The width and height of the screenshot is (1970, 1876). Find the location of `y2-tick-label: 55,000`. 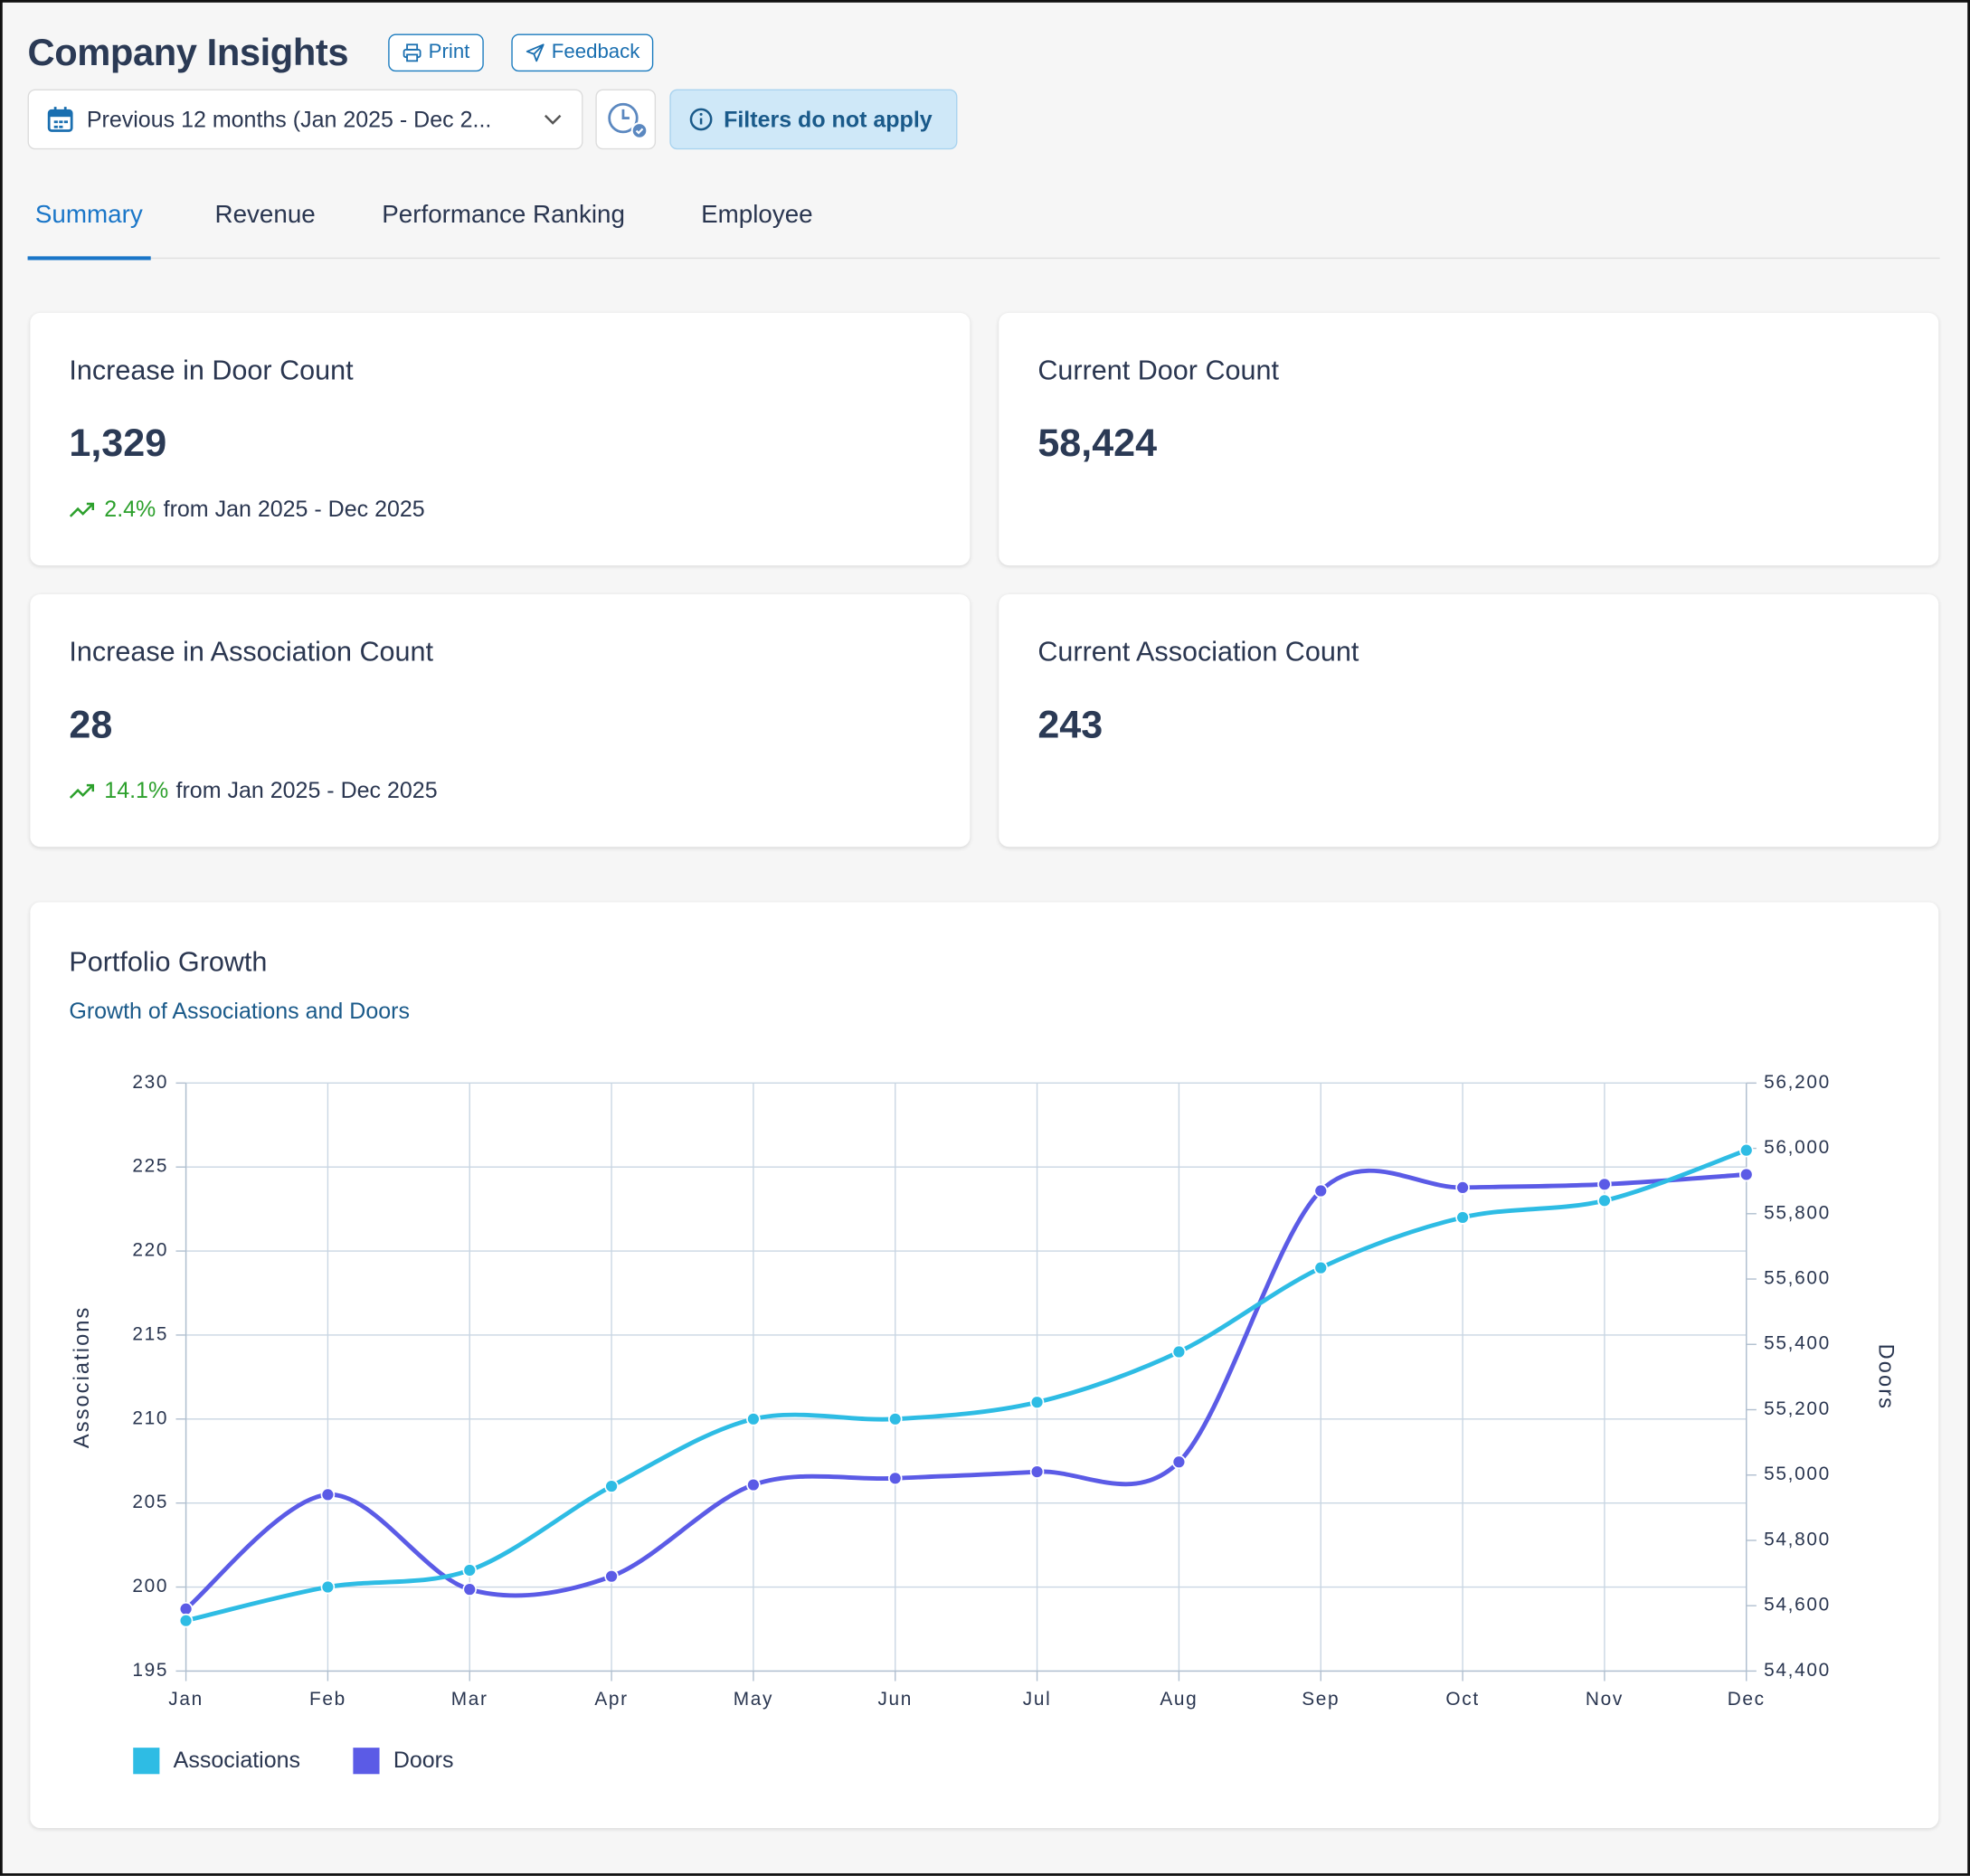

y2-tick-label: 55,000 is located at coordinates (1797, 1474).